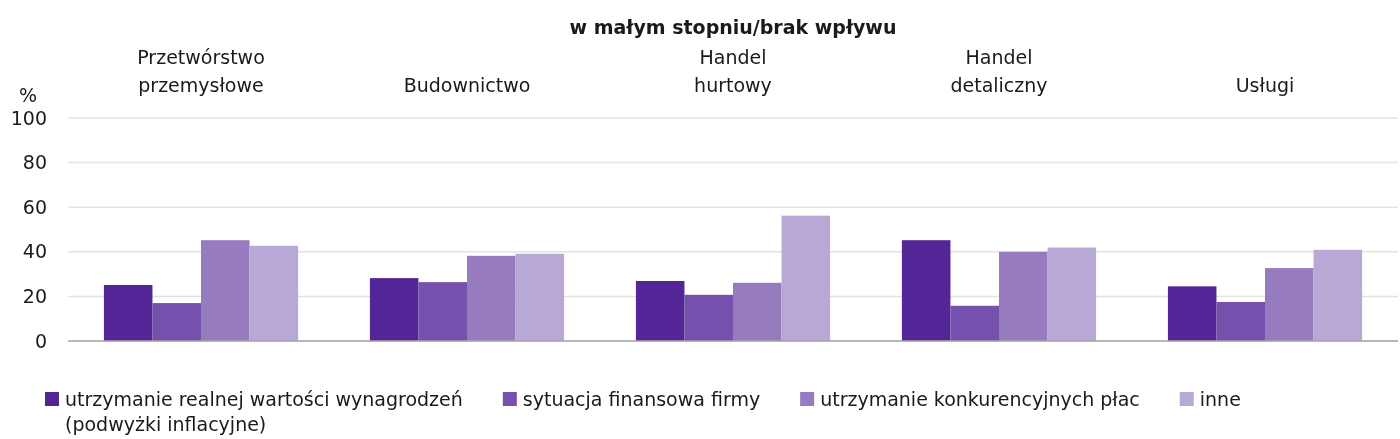  Describe the element at coordinates (201, 71) in the screenshot. I see `x-tick-label: Przetwórstwo przemysłowe` at that location.